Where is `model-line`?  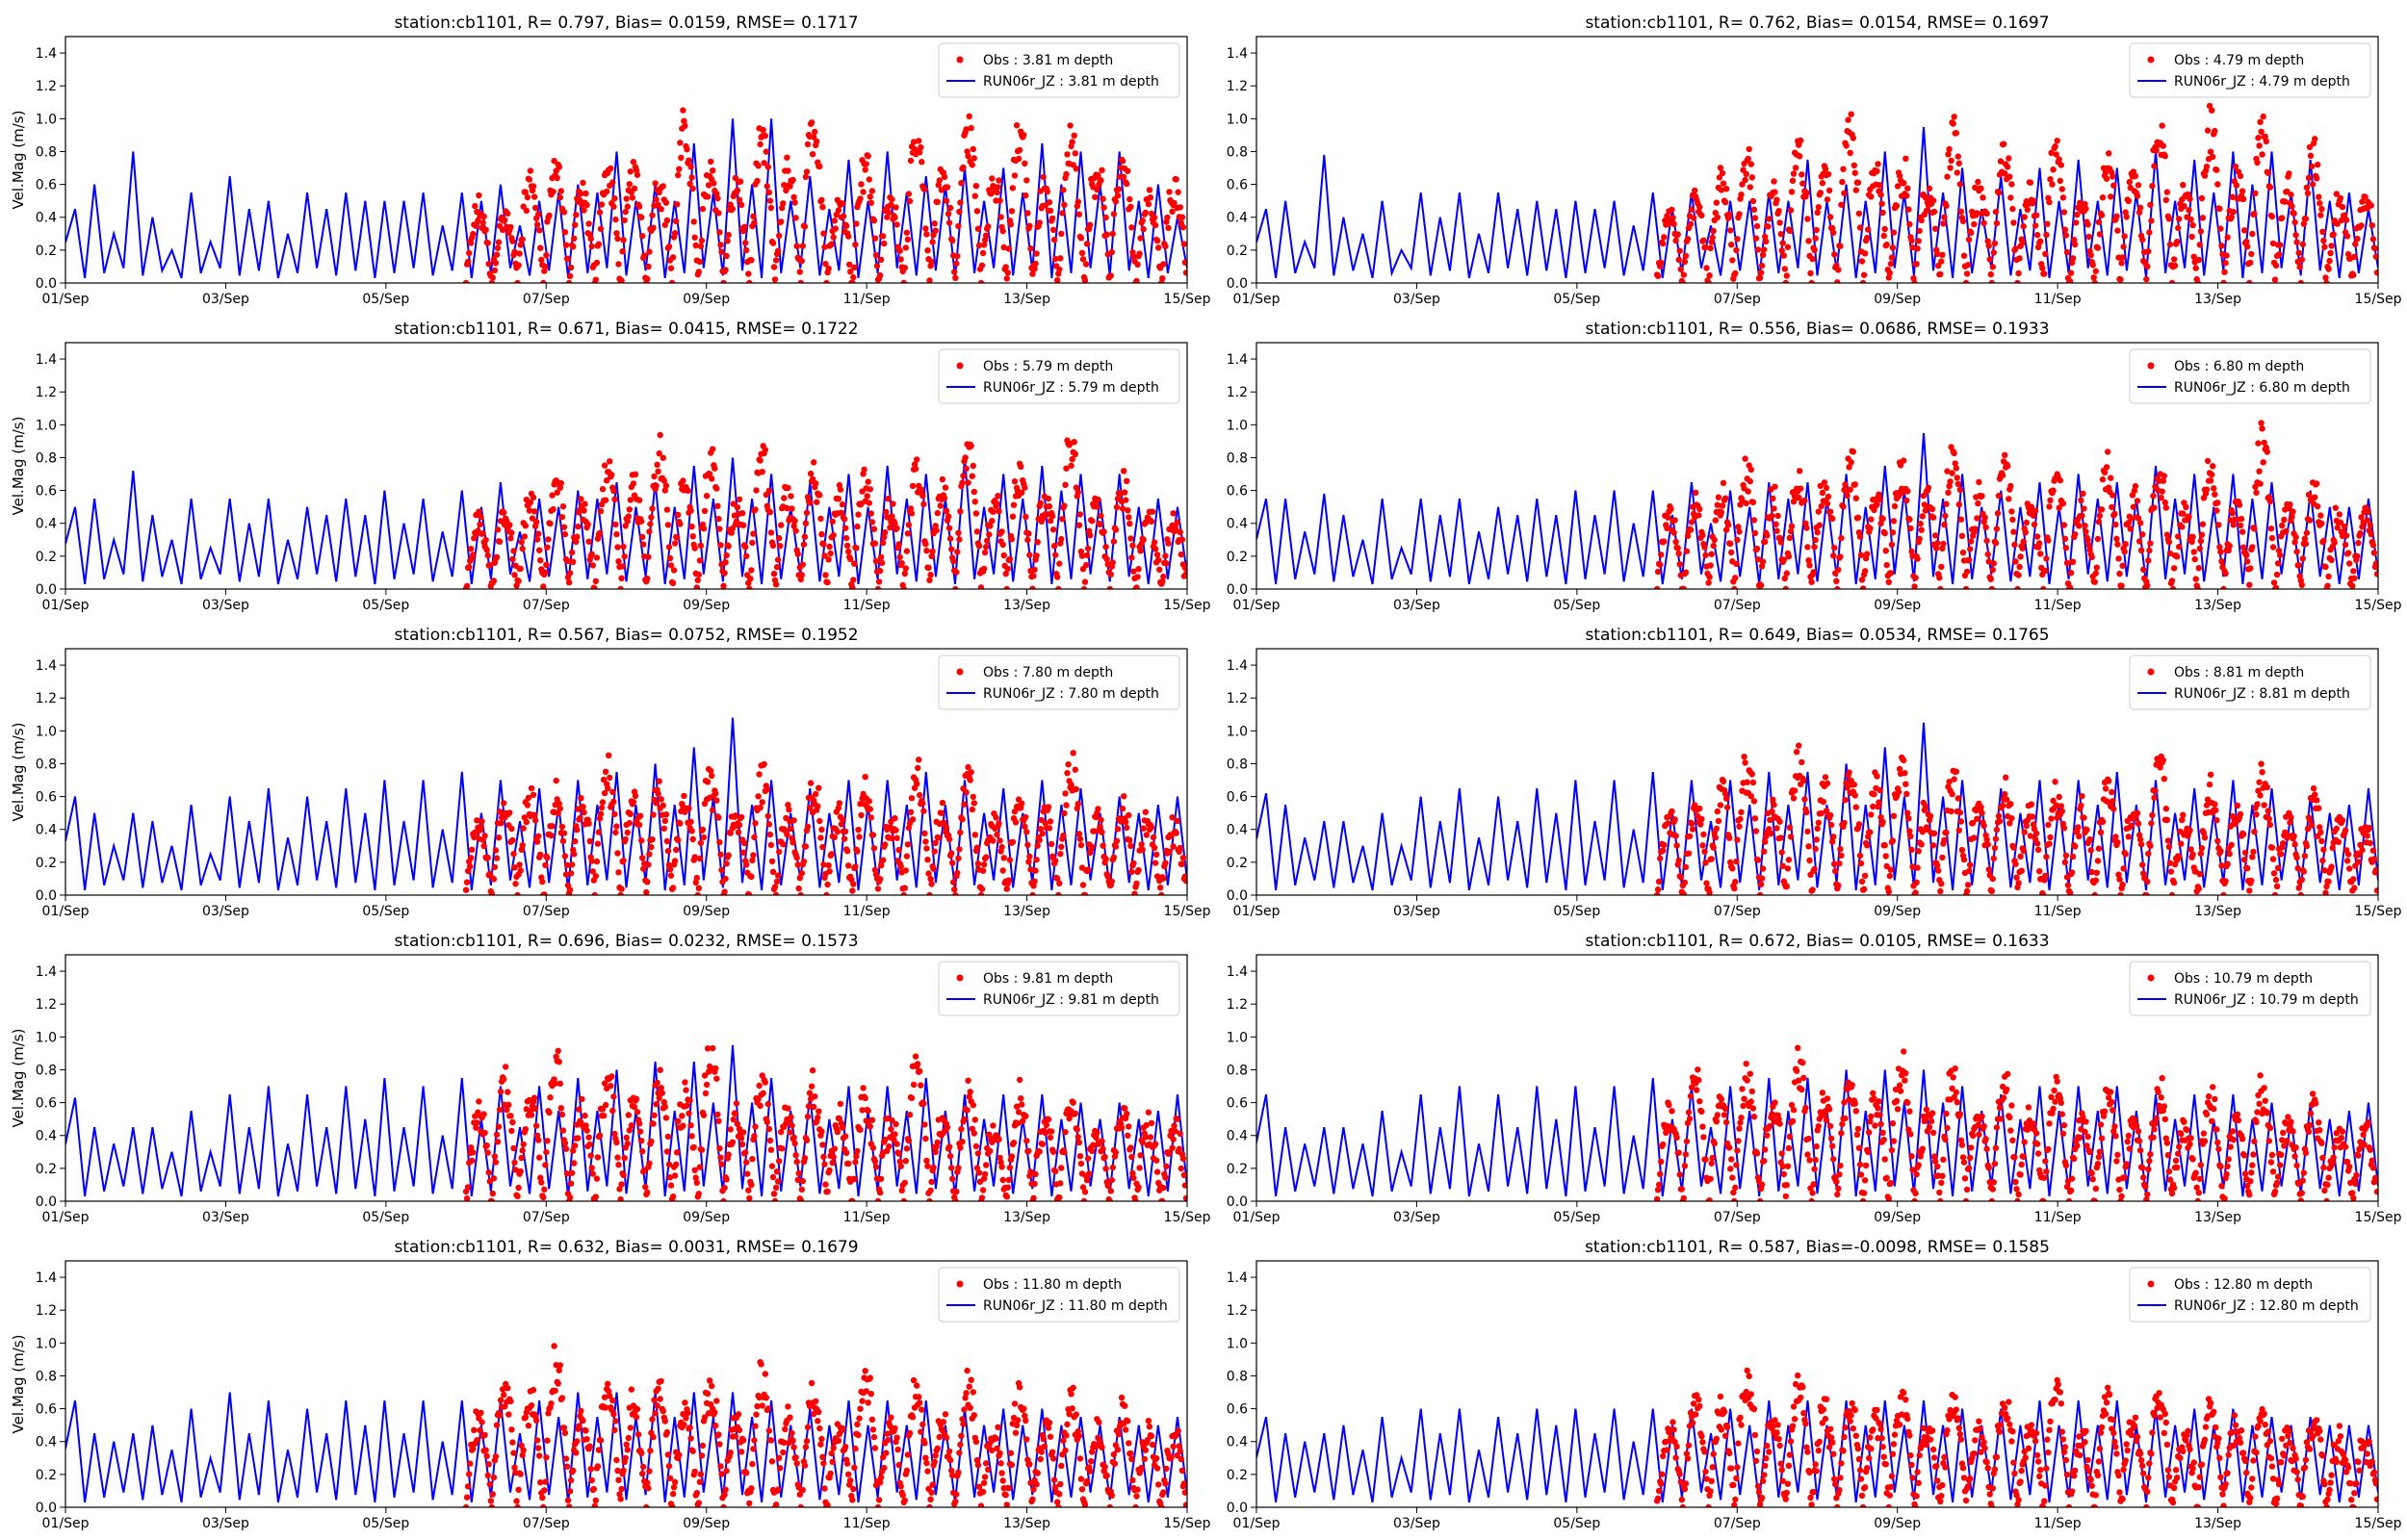
model-line is located at coordinates (626, 521).